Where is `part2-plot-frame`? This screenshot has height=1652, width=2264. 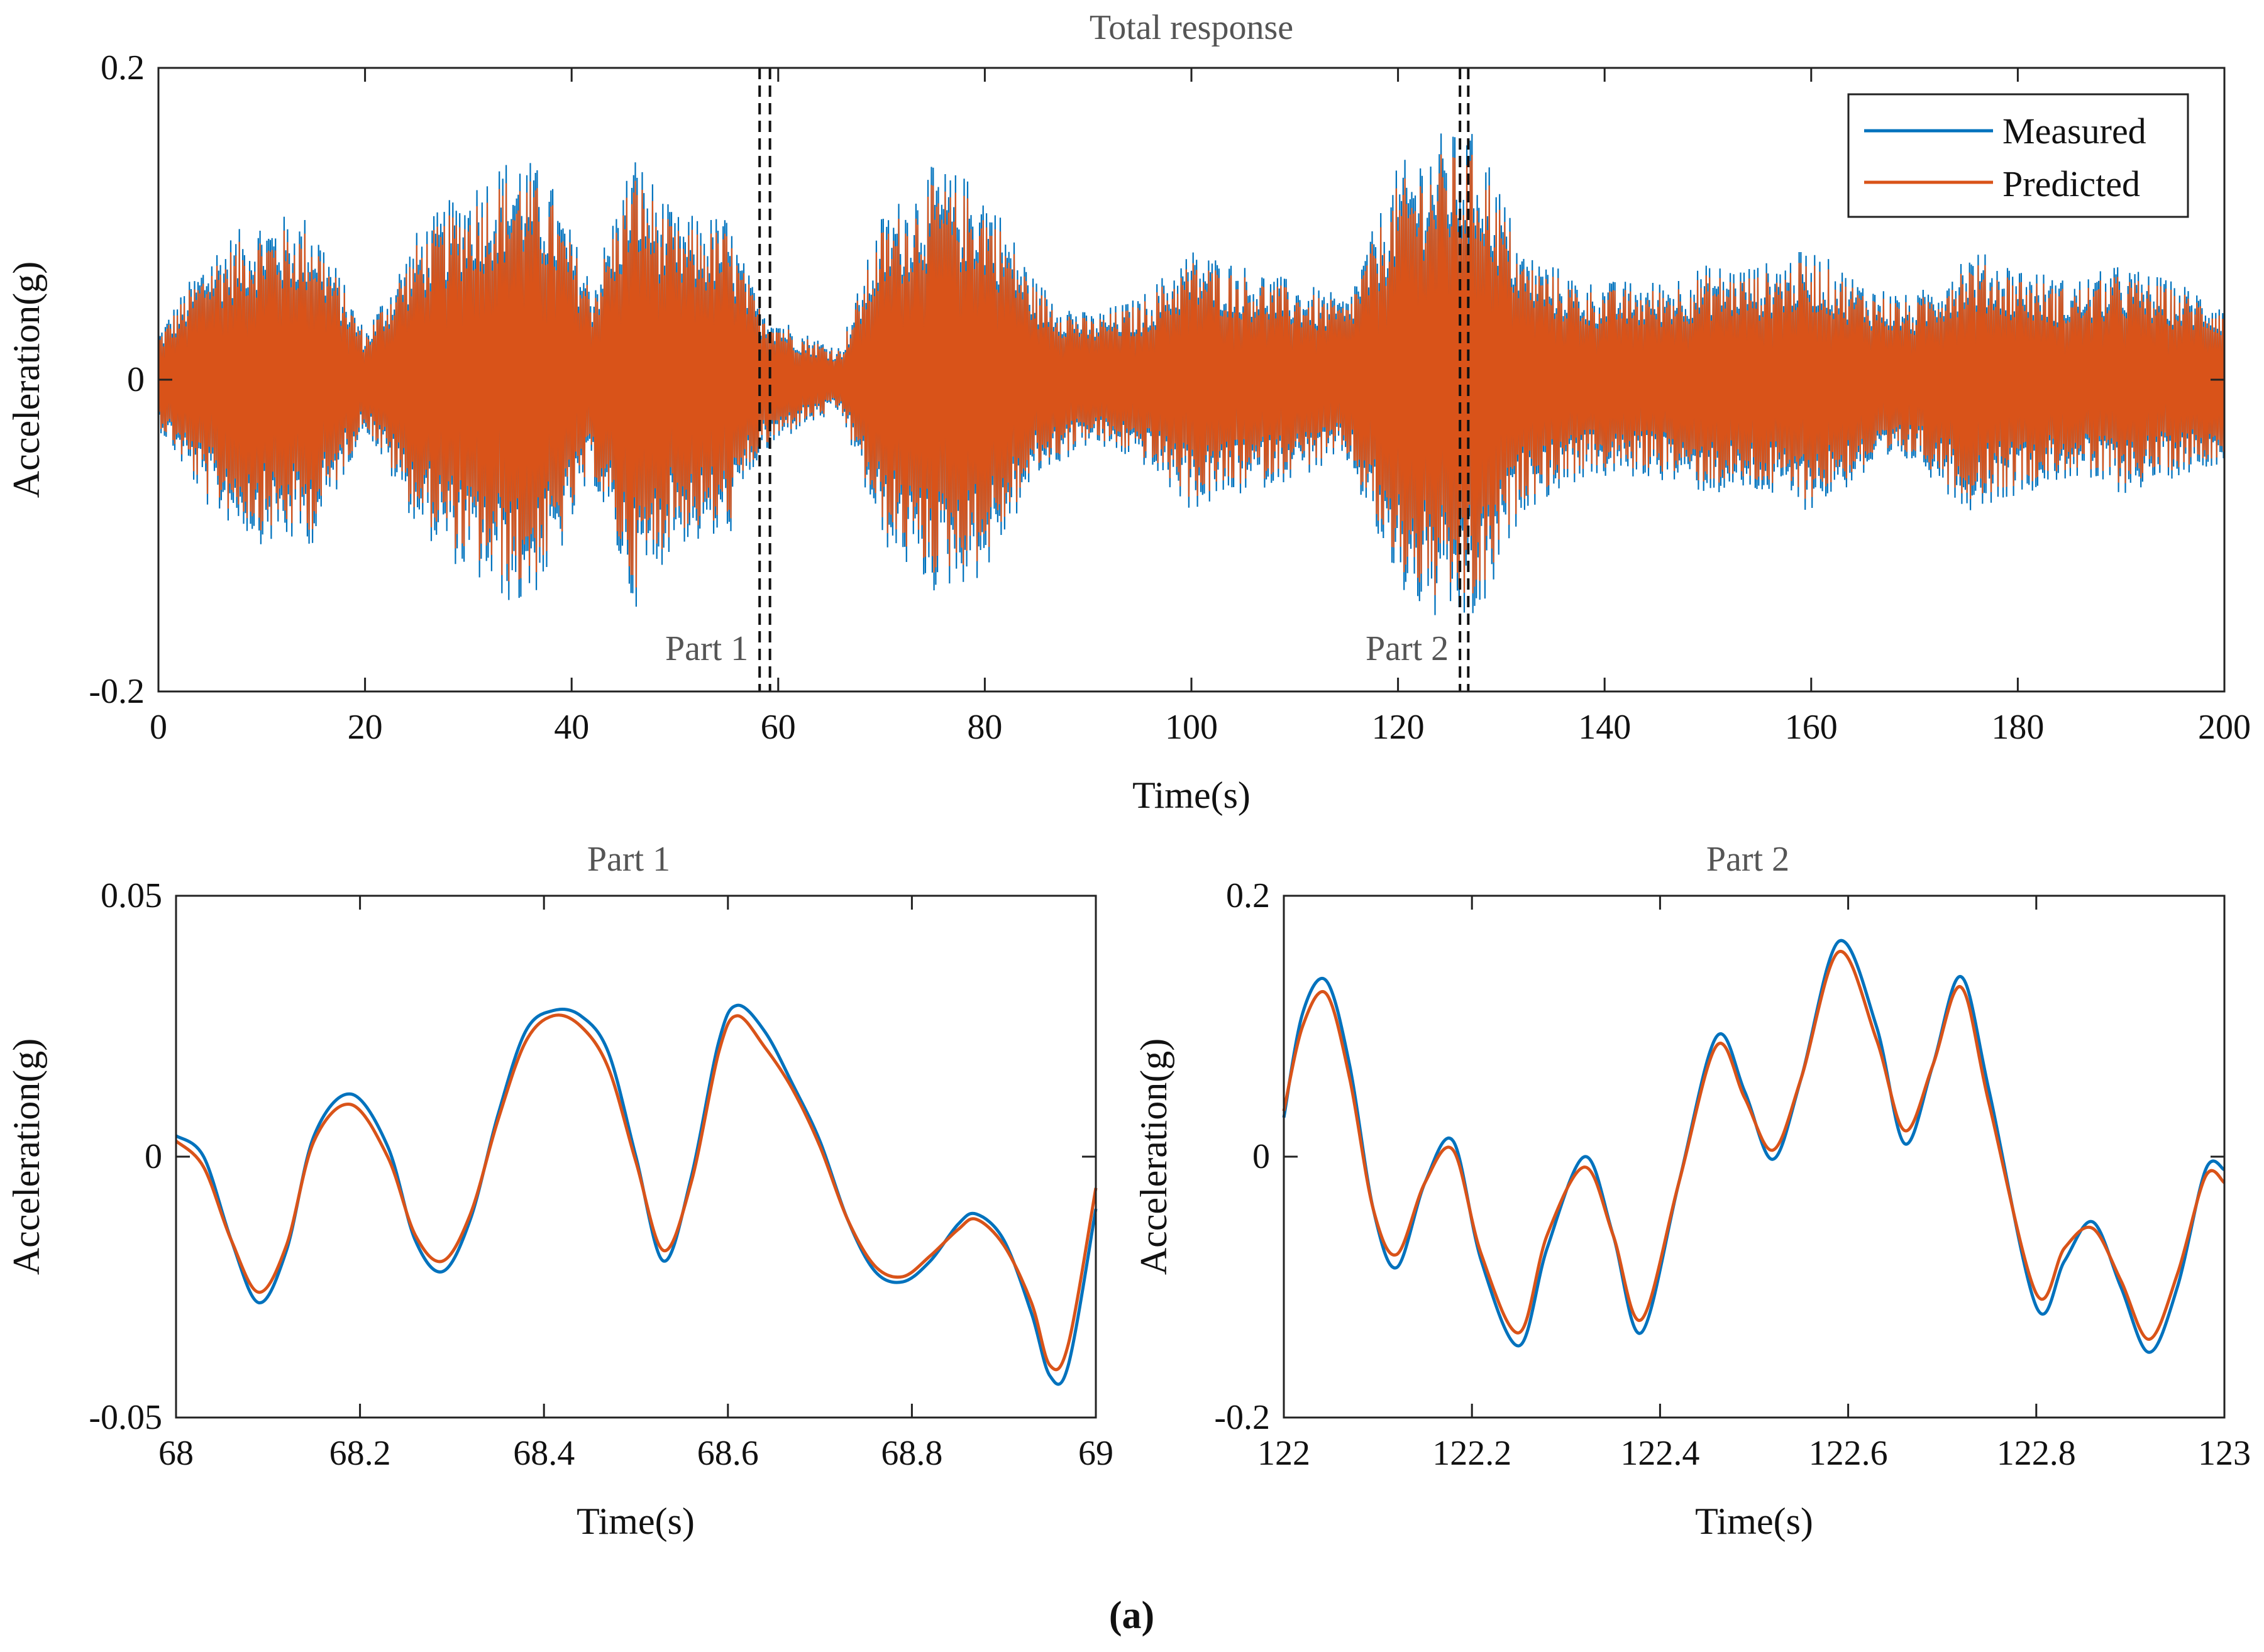
part2-plot-frame is located at coordinates (1754, 1157).